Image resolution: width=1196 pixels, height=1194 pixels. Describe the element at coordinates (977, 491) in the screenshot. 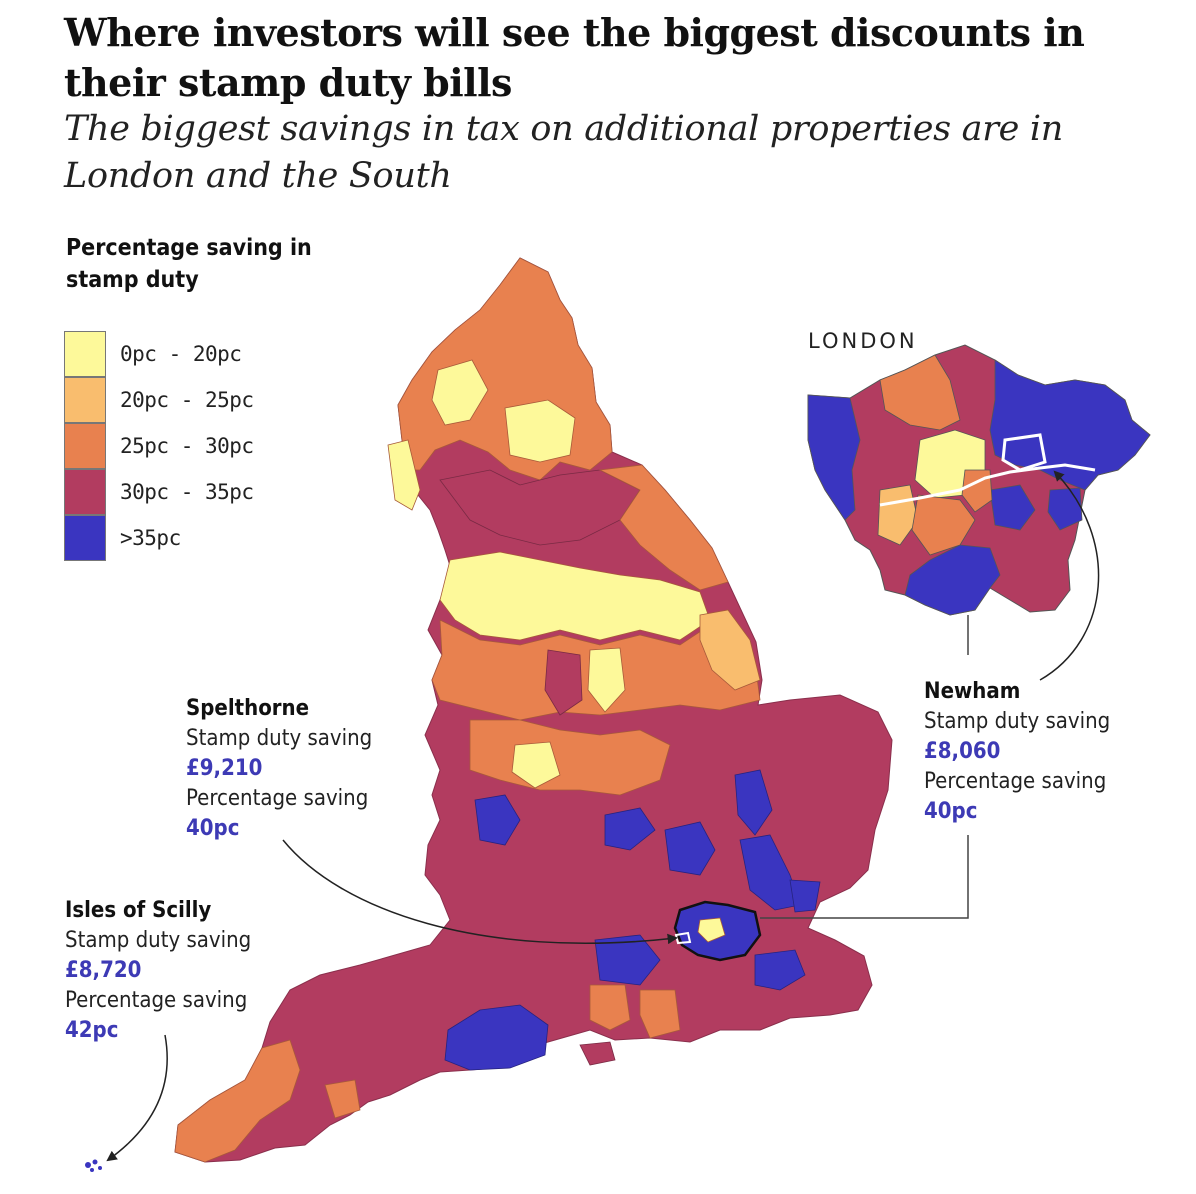

I see `london-inset-east-orange` at that location.